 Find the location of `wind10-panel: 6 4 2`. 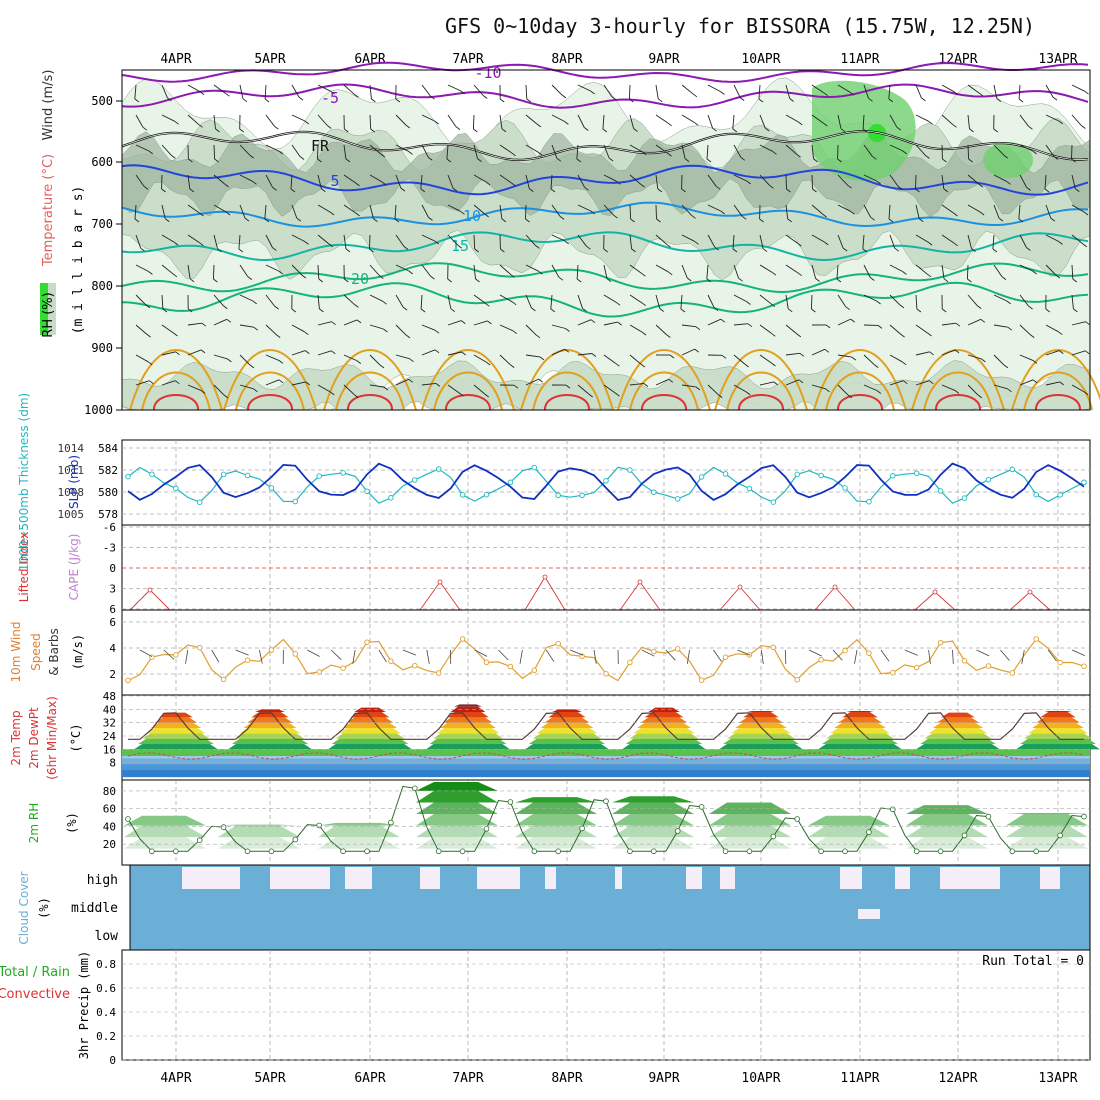

wind10-panel: 6 4 2 is located at coordinates (600, 652).